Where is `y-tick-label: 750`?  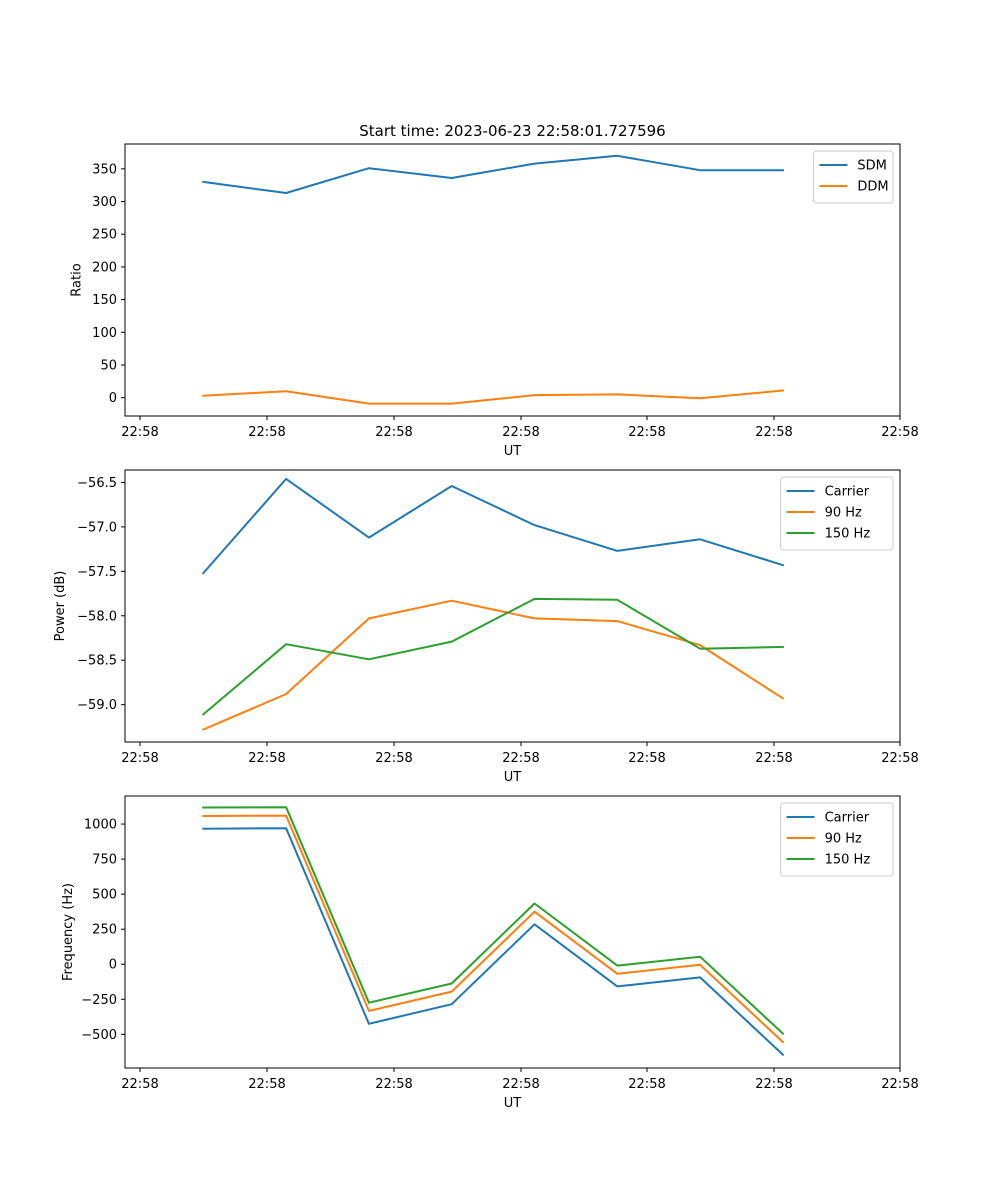
y-tick-label: 750 is located at coordinates (104, 860).